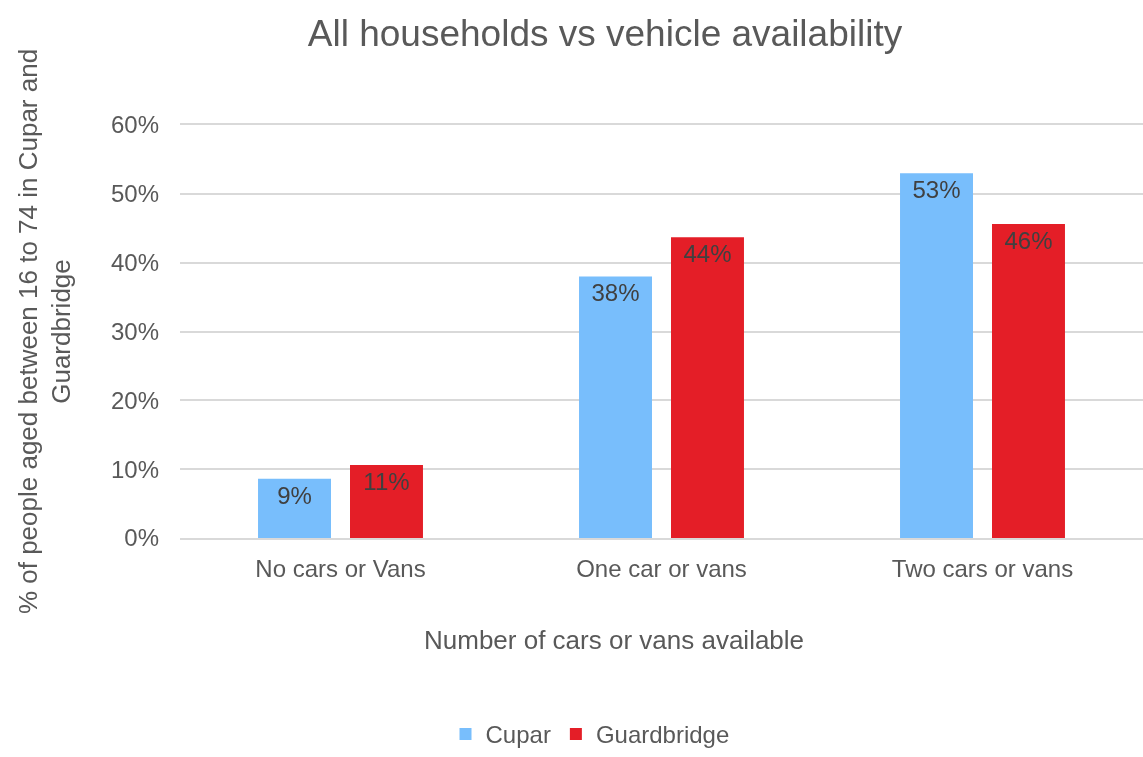 This screenshot has width=1143, height=757. What do you see at coordinates (340, 568) in the screenshot?
I see `x-tick-label: No cars or Vans` at bounding box center [340, 568].